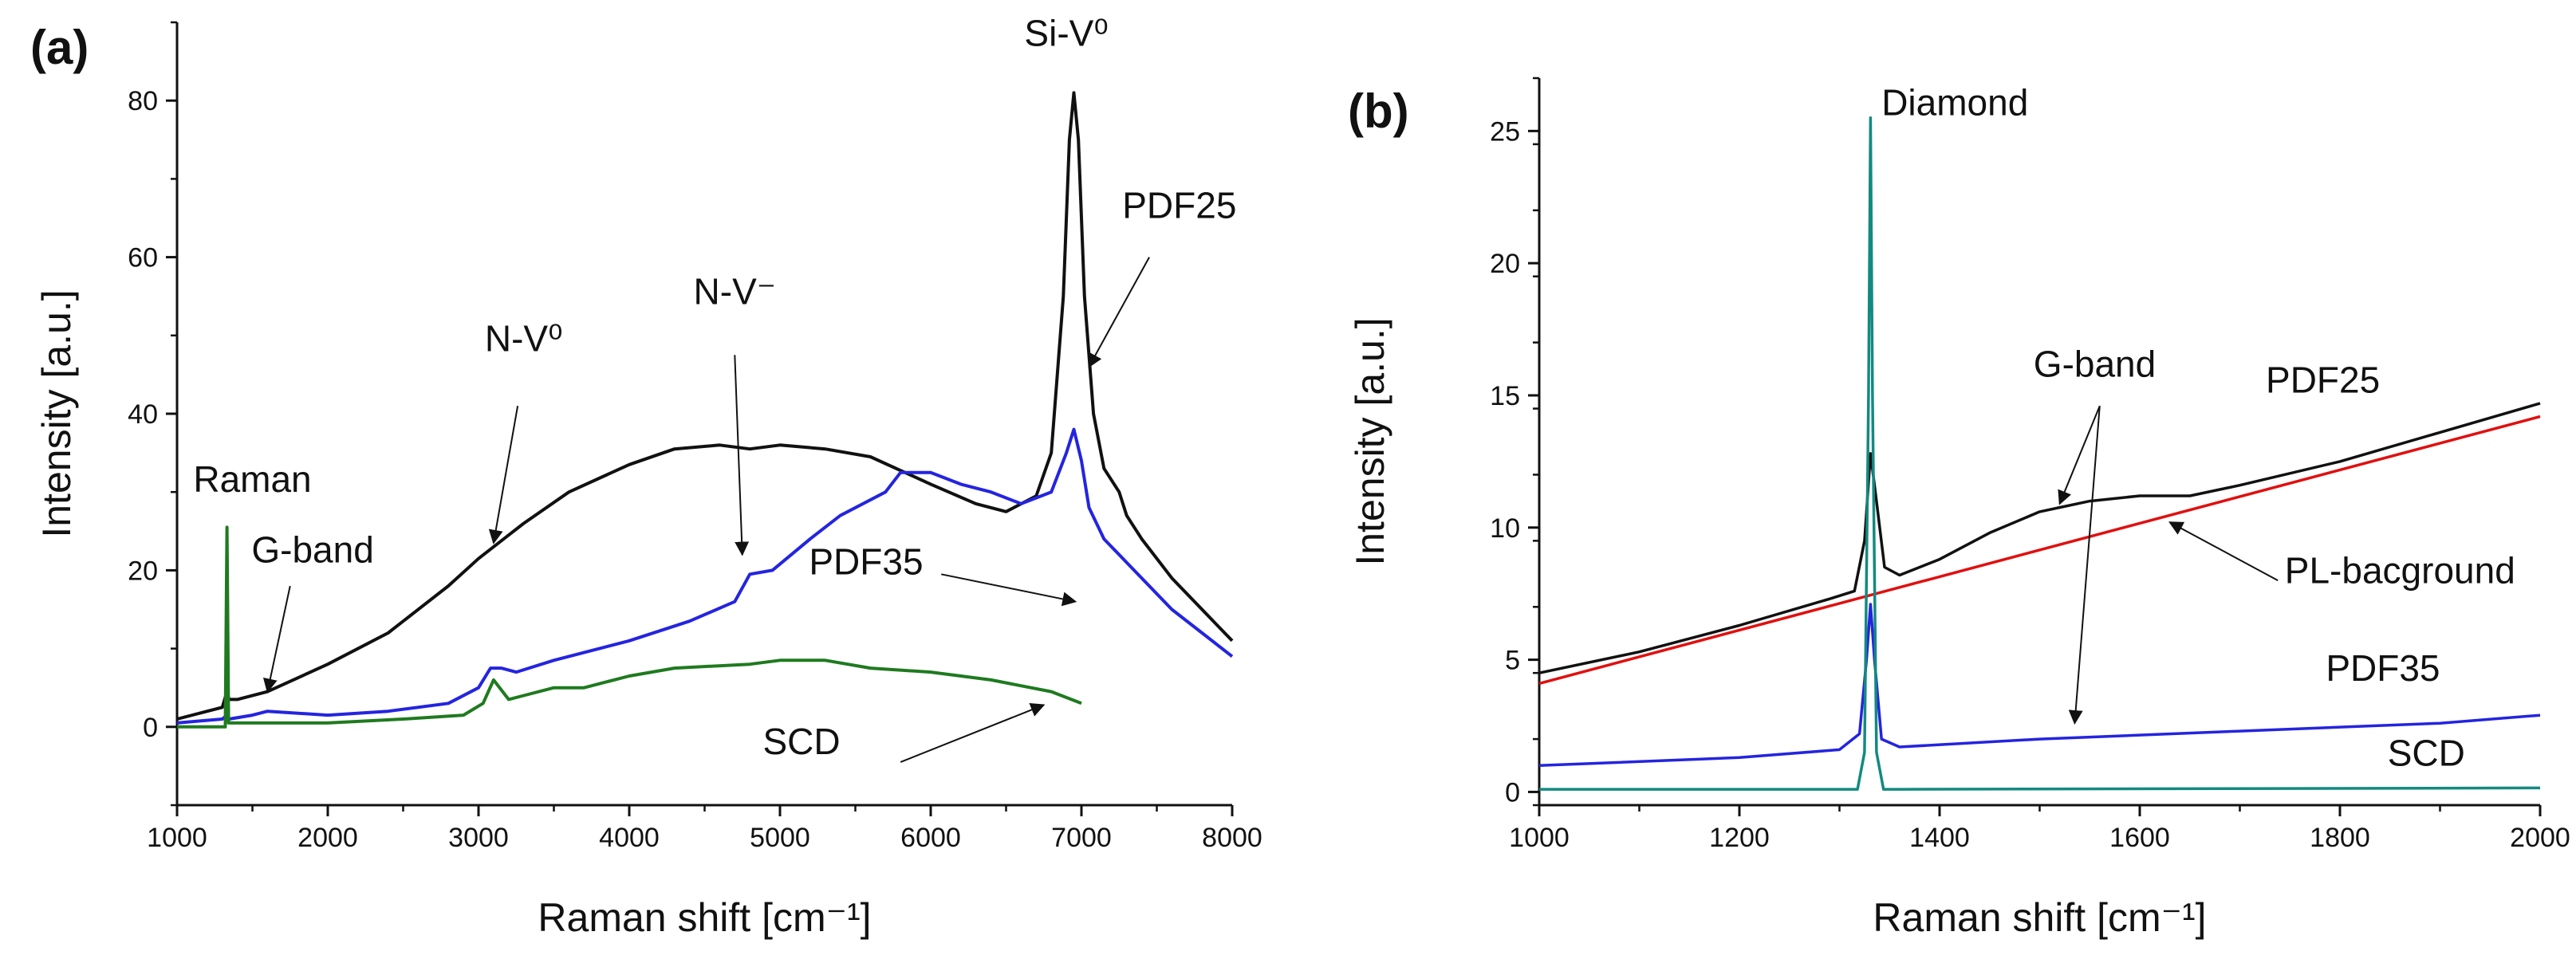 This screenshot has height=963, width=2576. I want to click on x-tick-label: 4000, so click(629, 838).